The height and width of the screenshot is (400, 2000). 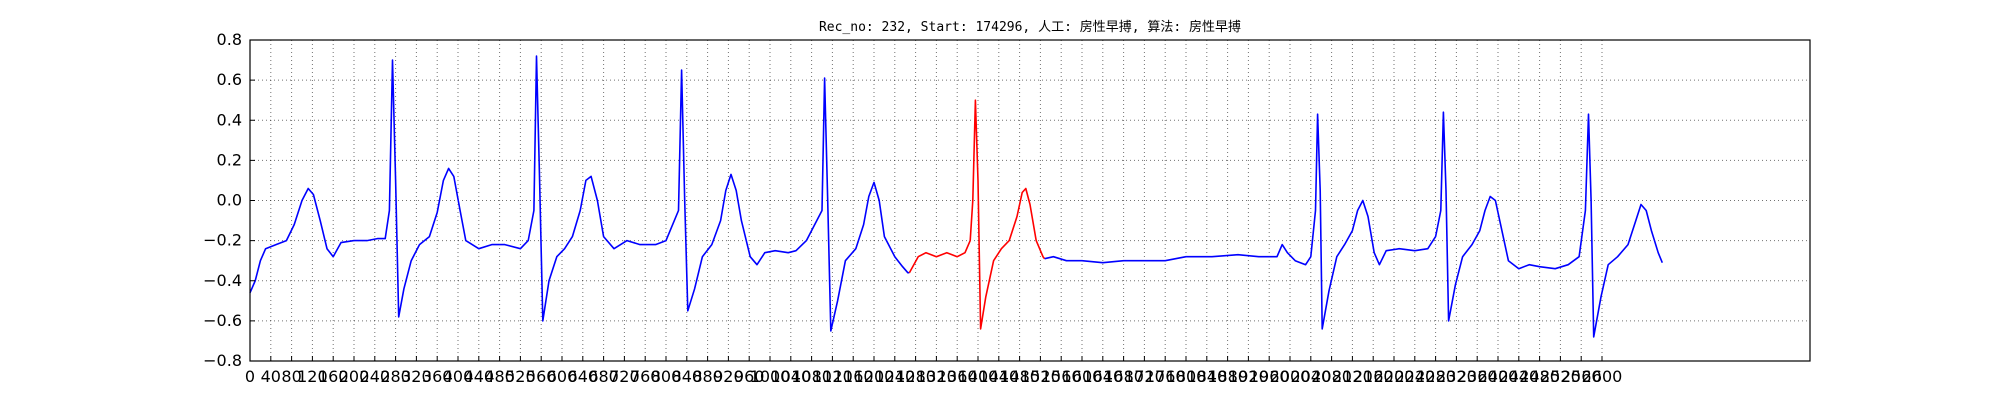 What do you see at coordinates (811, 376) in the screenshot?
I see `x-tick-label: 1080` at bounding box center [811, 376].